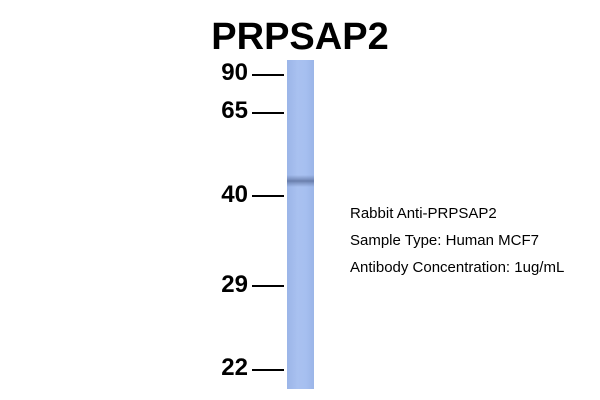 The width and height of the screenshot is (600, 400). What do you see at coordinates (444, 240) in the screenshot?
I see `sample-type-label: Sample Type: Human MCF7` at bounding box center [444, 240].